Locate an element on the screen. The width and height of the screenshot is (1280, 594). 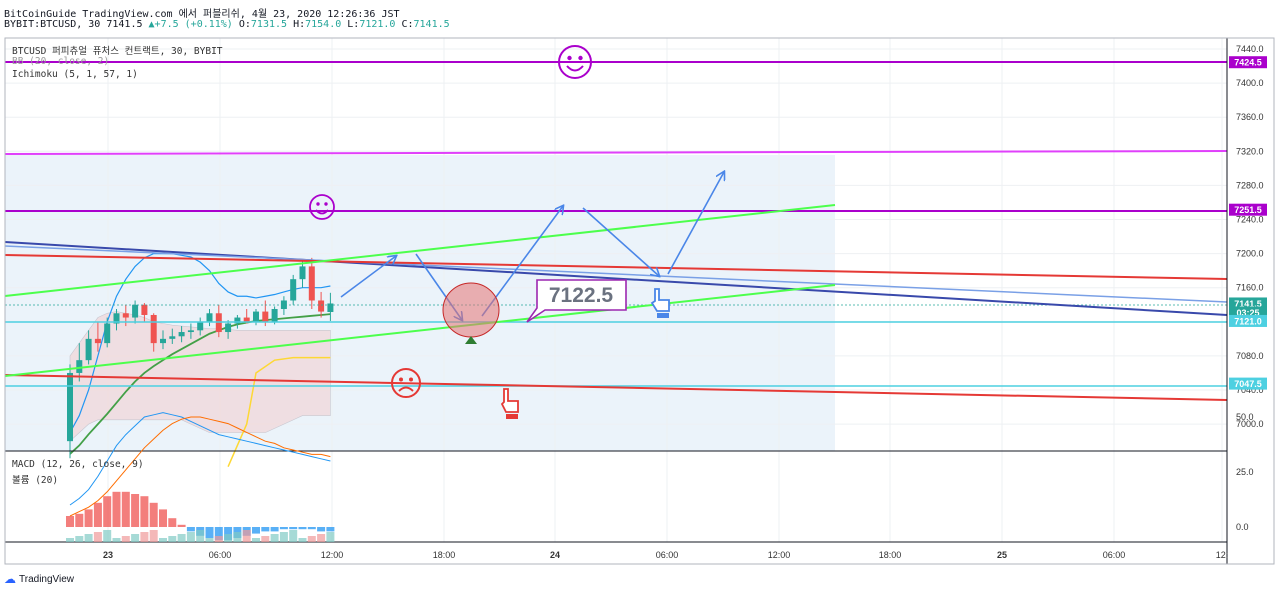
time-tick-label: 24 is located at coordinates (555, 555).